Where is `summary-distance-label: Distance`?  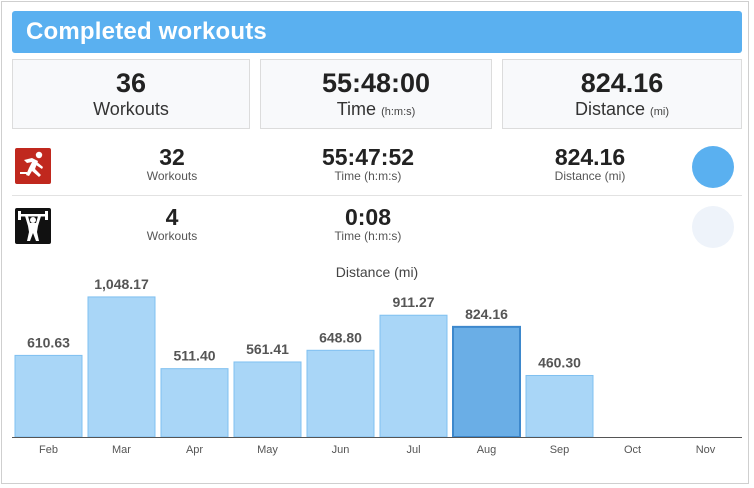 summary-distance-label: Distance is located at coordinates (610, 109).